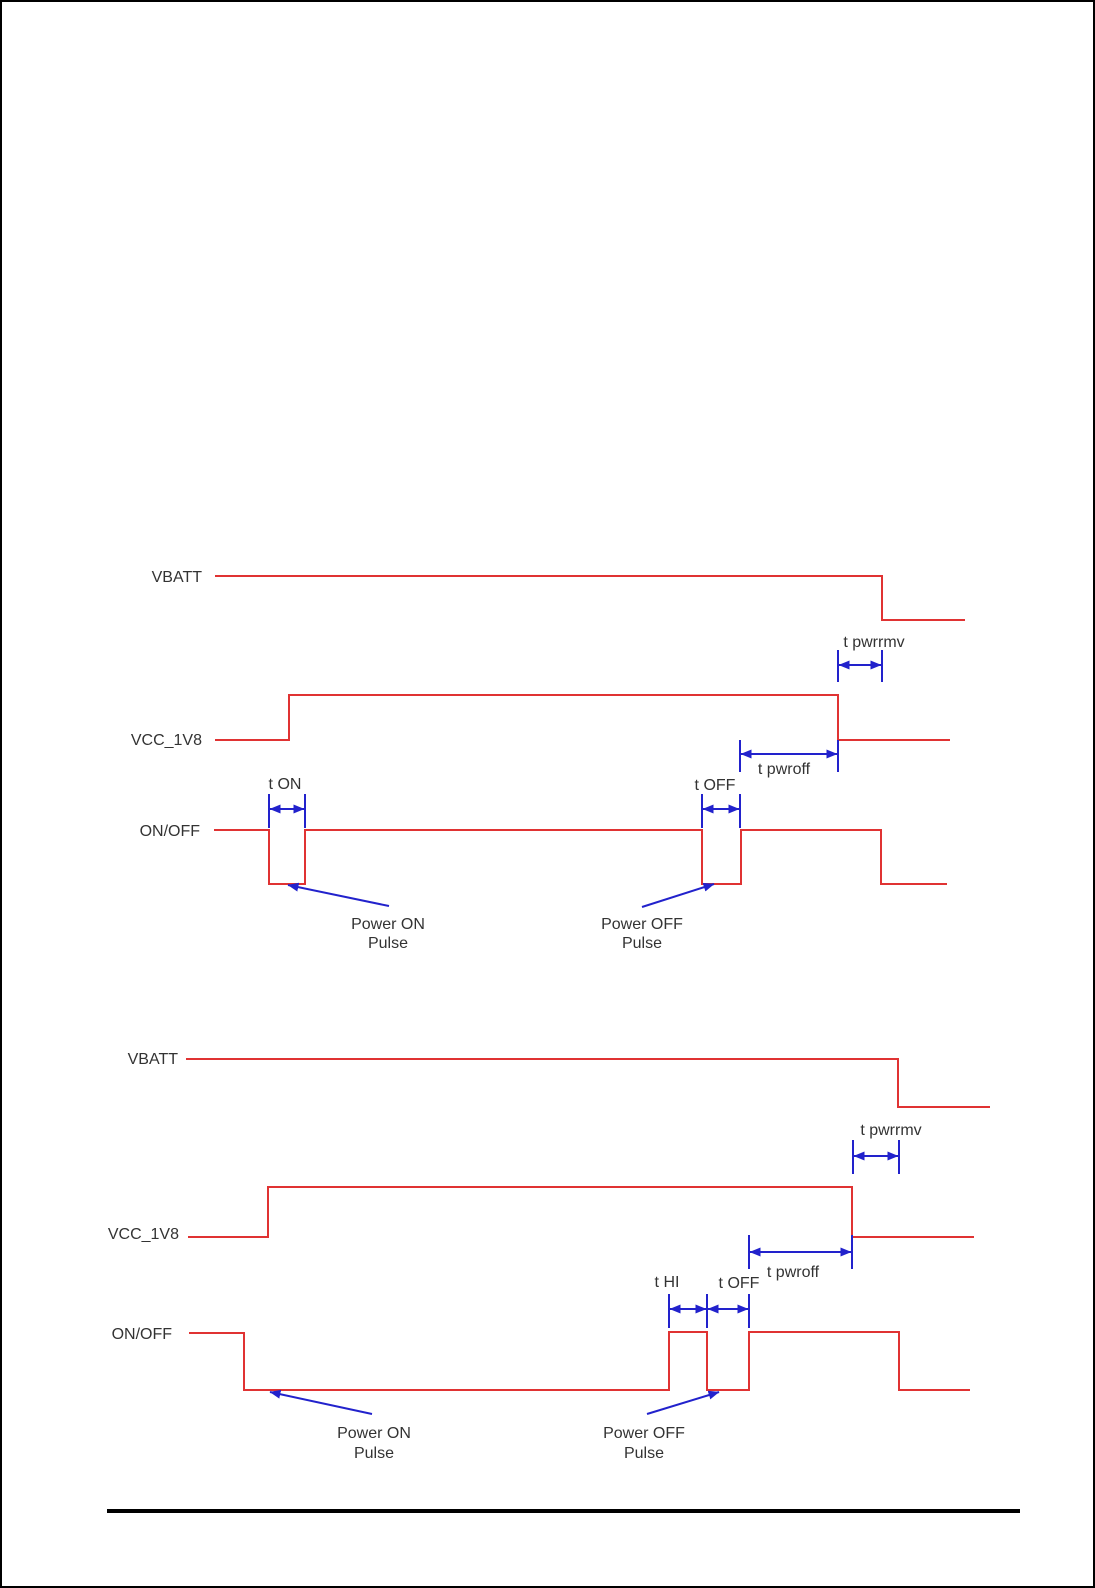  I want to click on t-on-dimension: t ON, so click(287, 802).